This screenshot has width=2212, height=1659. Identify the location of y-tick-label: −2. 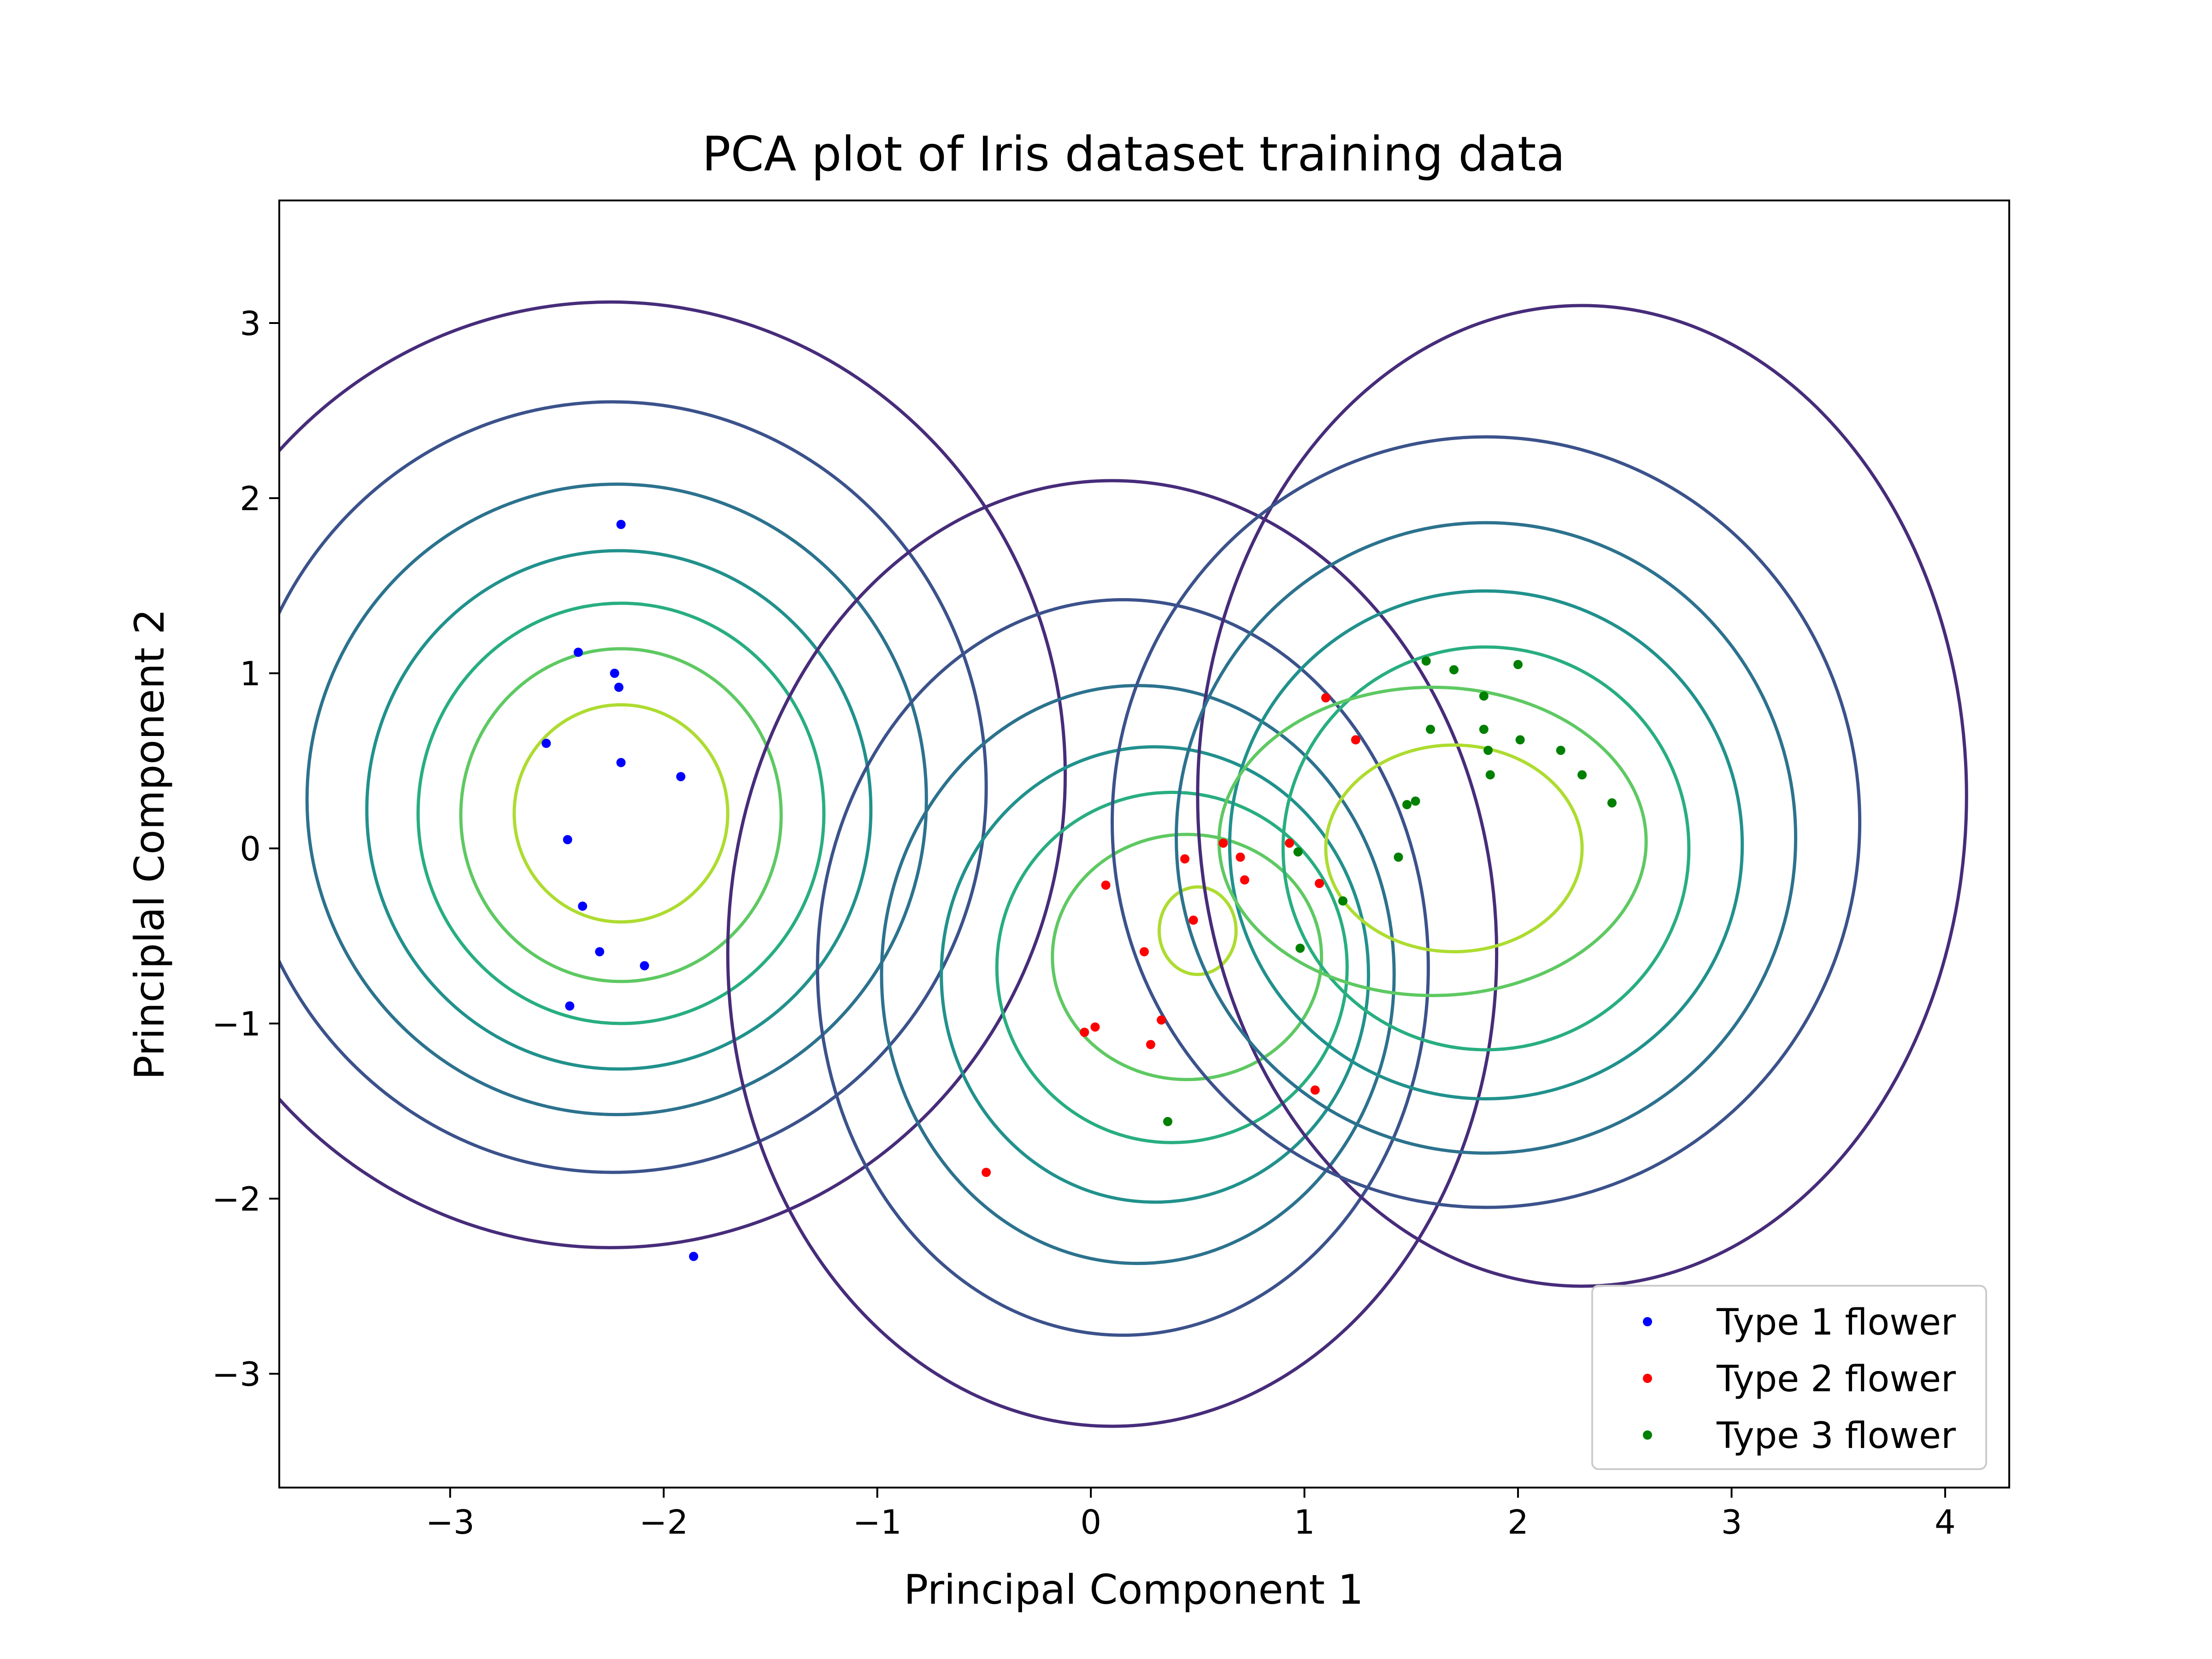
(236, 1199).